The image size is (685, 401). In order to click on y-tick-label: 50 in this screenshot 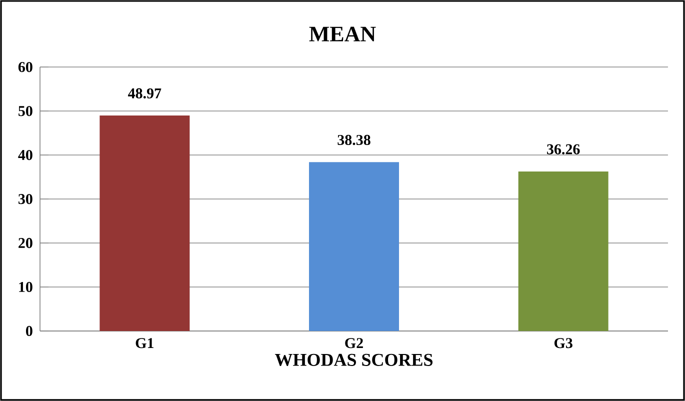, I will do `click(25, 111)`.